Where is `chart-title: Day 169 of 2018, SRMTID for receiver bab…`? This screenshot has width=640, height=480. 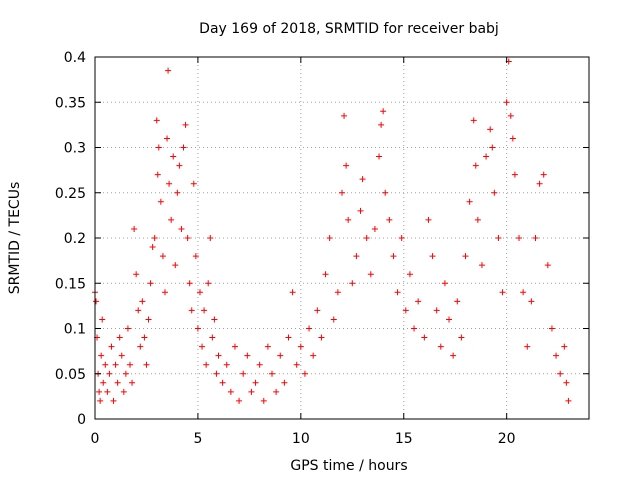 chart-title: Day 169 of 2018, SRMTID for receiver bab… is located at coordinates (349, 29).